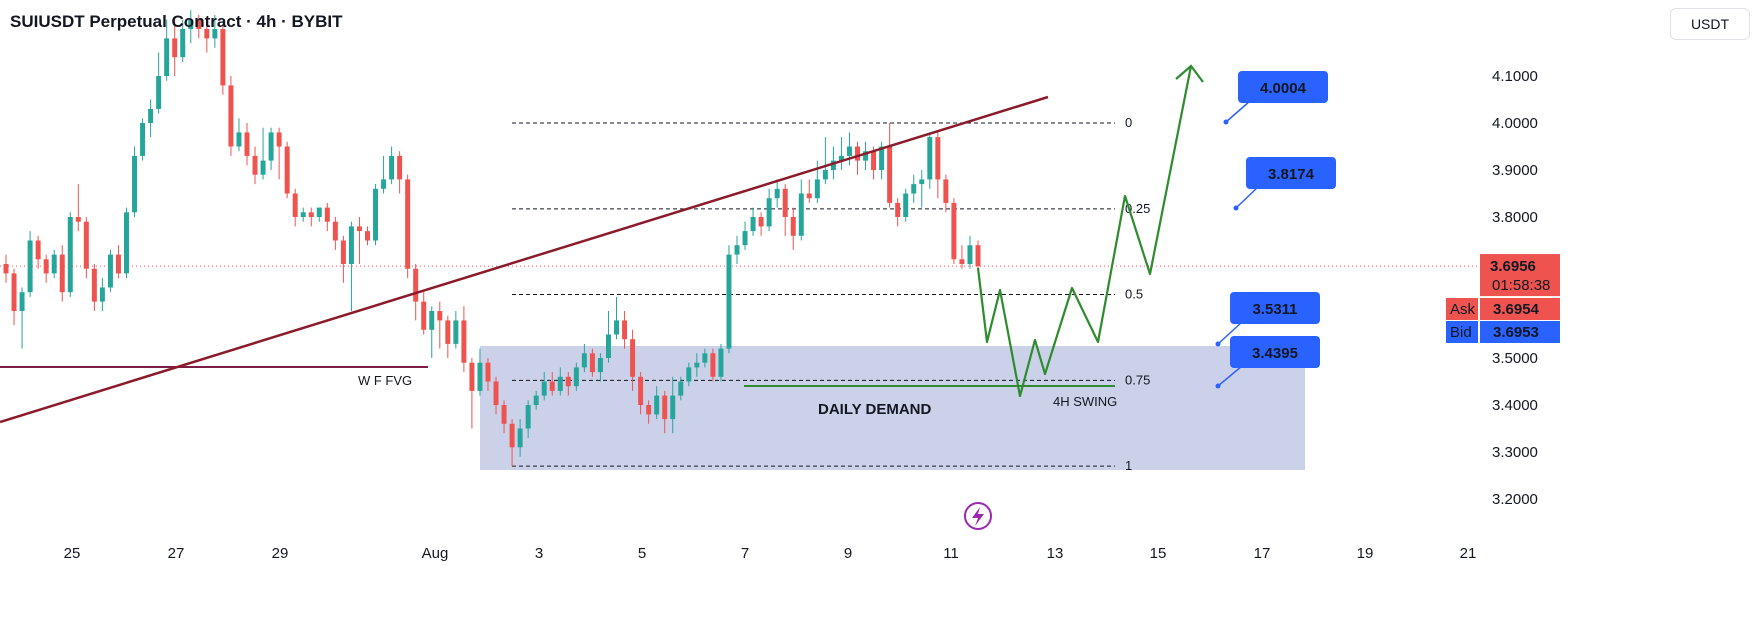  What do you see at coordinates (435, 553) in the screenshot?
I see `x-tick-label: Aug` at bounding box center [435, 553].